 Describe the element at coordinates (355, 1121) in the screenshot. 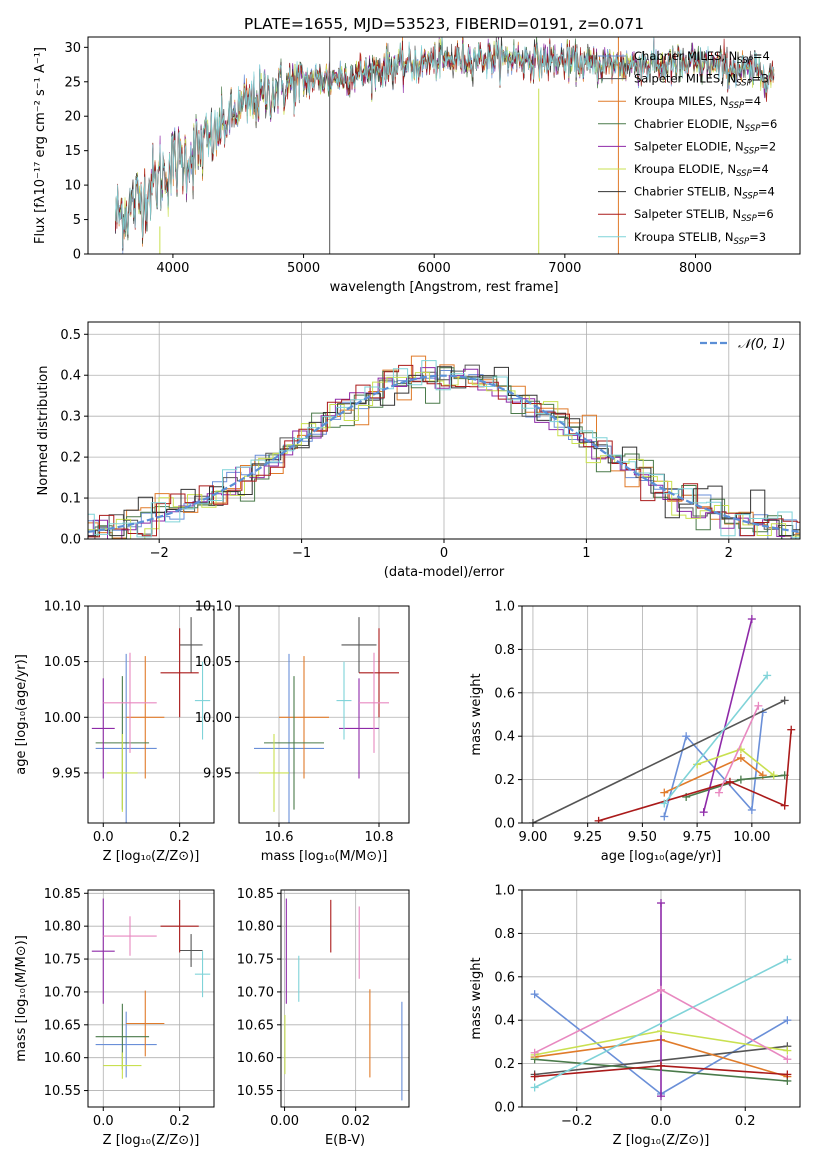

I see `mass_vs_EBV-xtick-label: 0.02` at that location.